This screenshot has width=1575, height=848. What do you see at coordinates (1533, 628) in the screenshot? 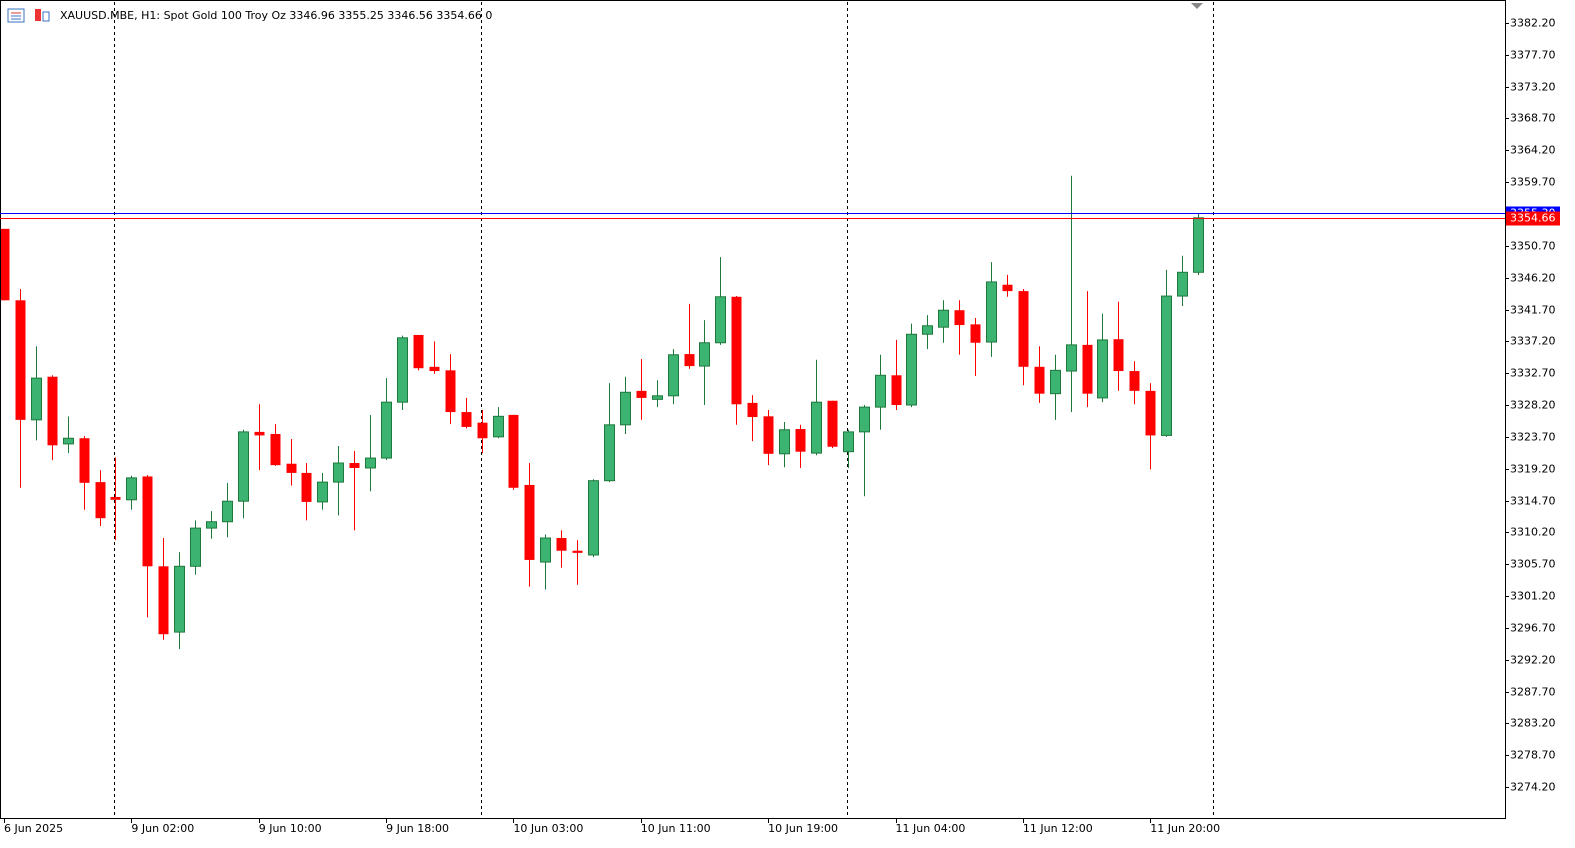
I see `y-tick-label: 3296.70` at bounding box center [1533, 628].